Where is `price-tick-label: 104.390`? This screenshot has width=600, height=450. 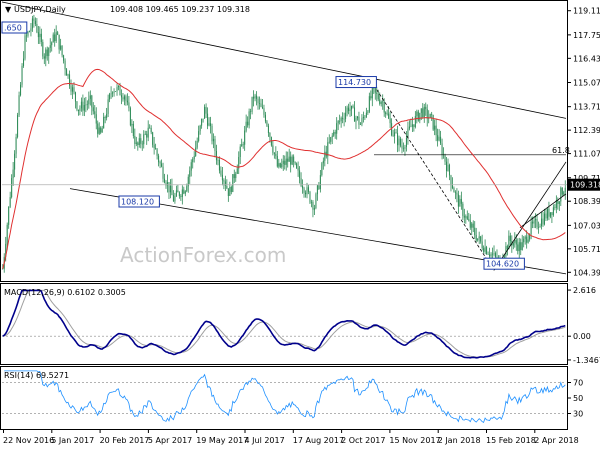
price-tick-label: 104.390 is located at coordinates (586, 272).